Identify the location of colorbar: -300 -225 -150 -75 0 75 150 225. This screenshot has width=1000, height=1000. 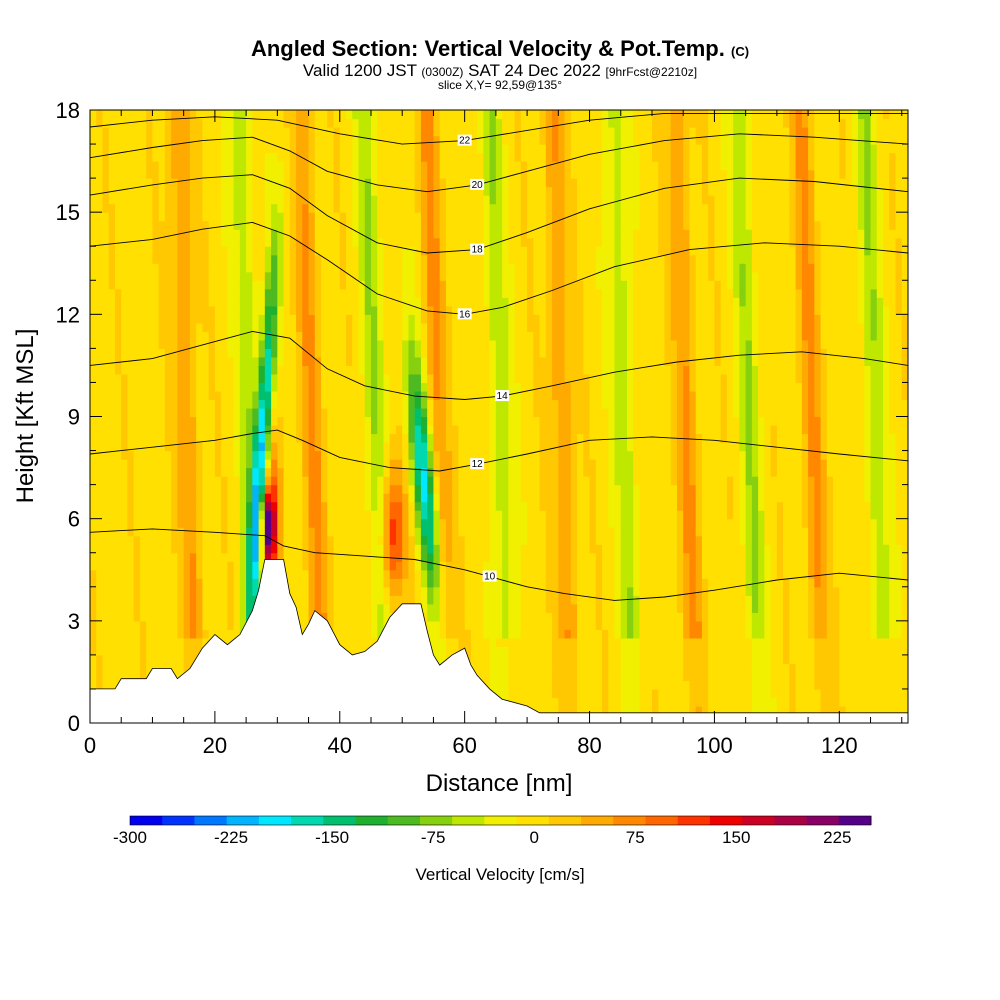
(492, 831).